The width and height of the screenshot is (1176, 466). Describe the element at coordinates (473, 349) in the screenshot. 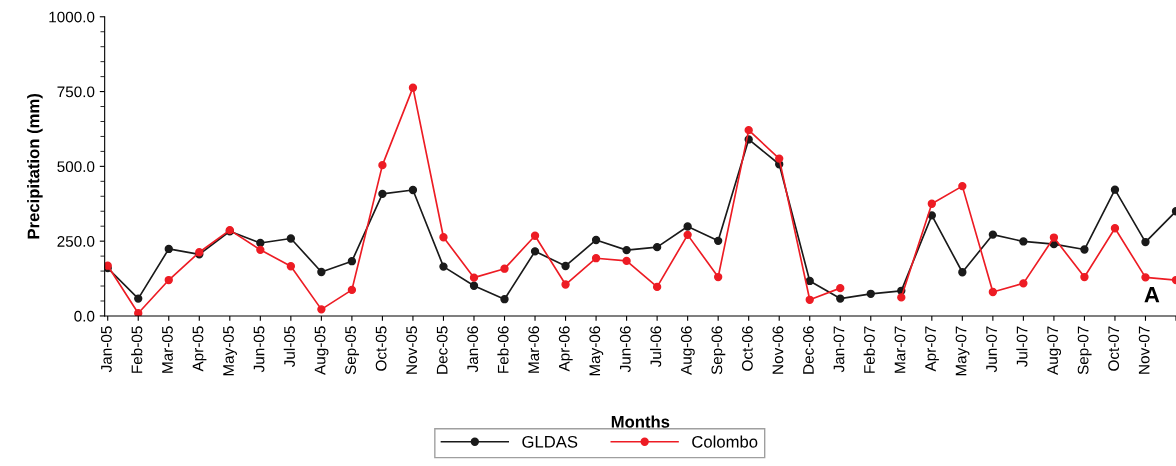

I see `x-tick-label: Jan-06` at that location.